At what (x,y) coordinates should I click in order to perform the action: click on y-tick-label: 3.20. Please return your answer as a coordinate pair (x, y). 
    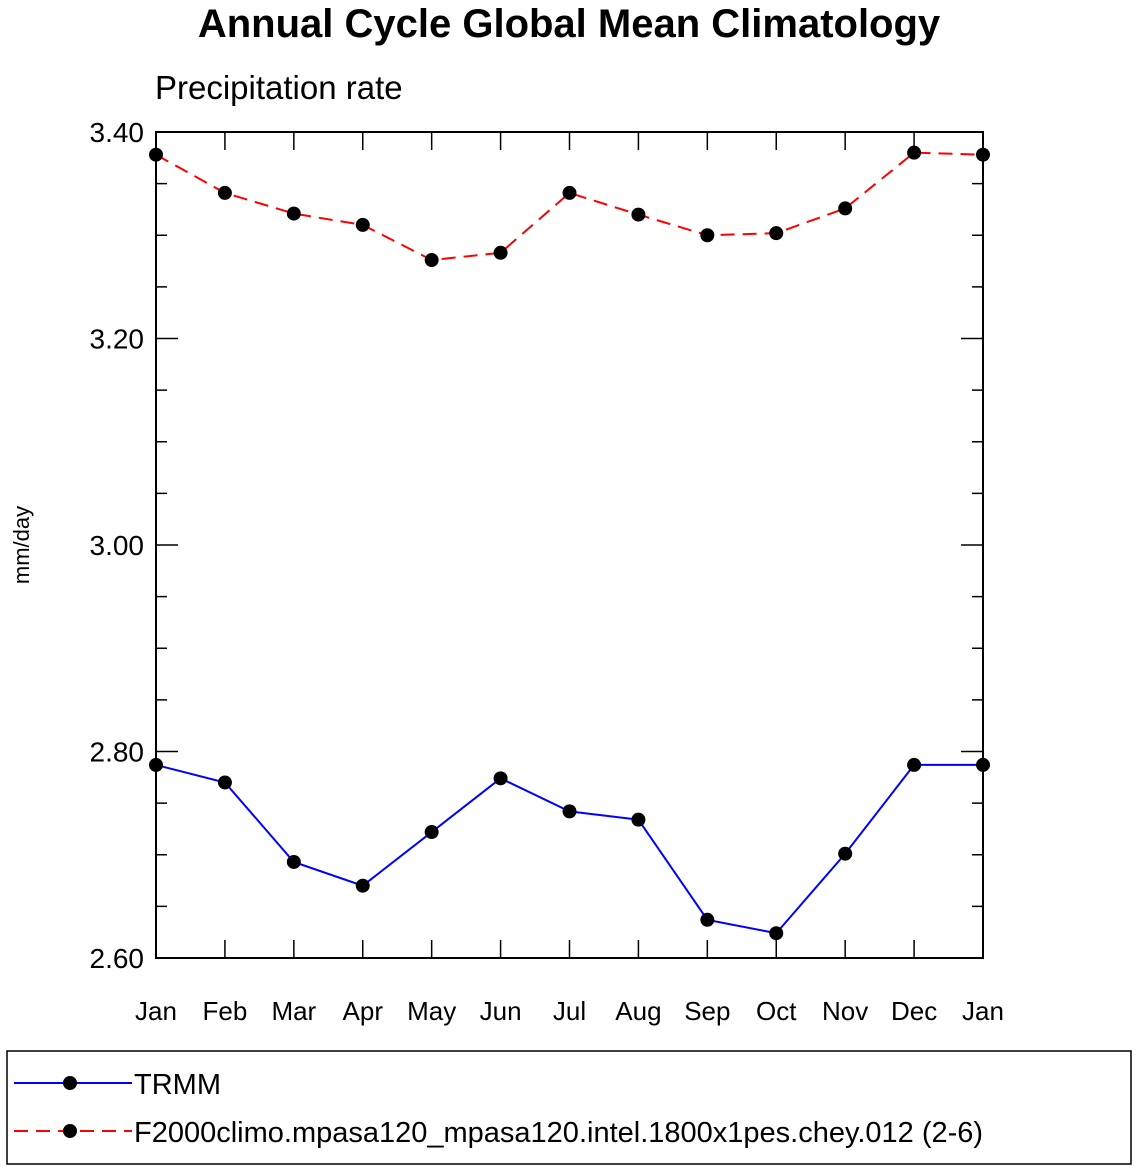
    Looking at the image, I should click on (117, 339).